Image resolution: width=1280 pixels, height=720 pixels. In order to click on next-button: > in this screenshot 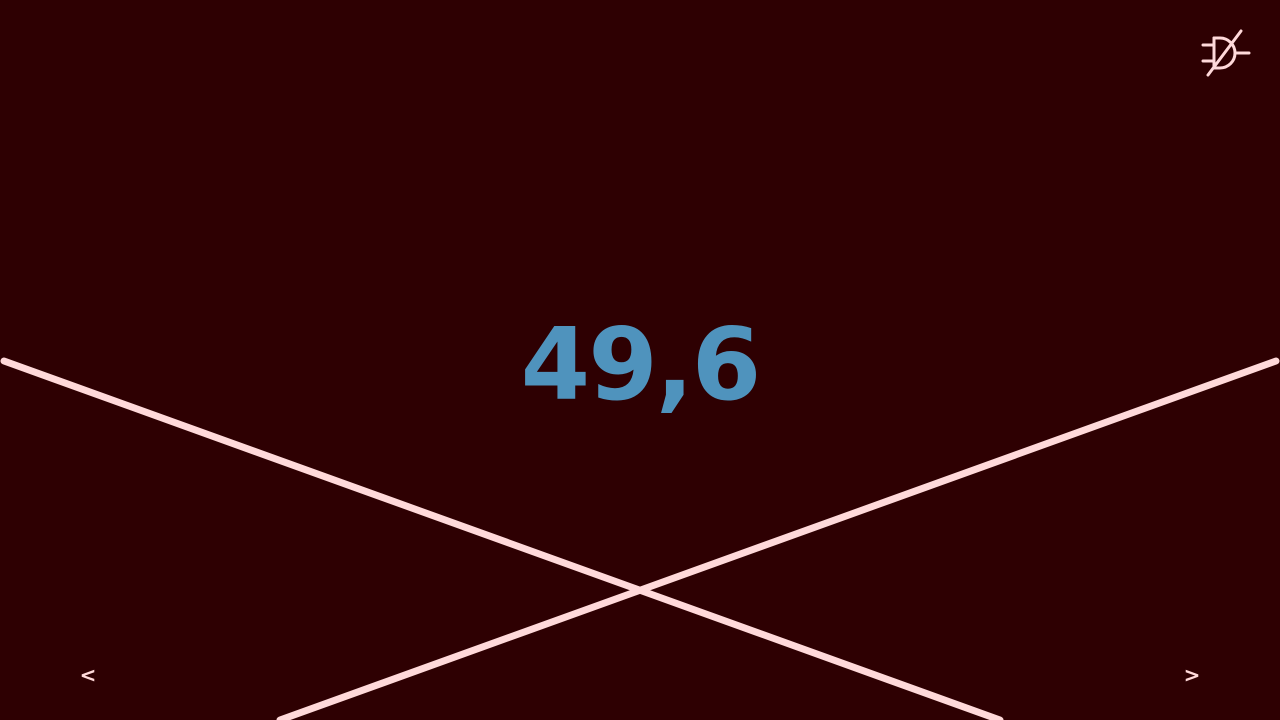, I will do `click(1192, 675)`.